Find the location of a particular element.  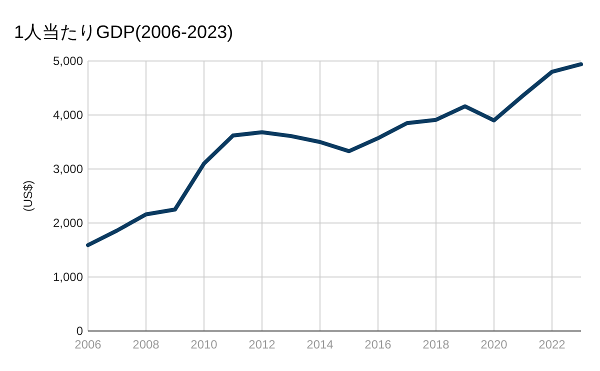

y-tick-label: 5,000 is located at coordinates (68, 61).